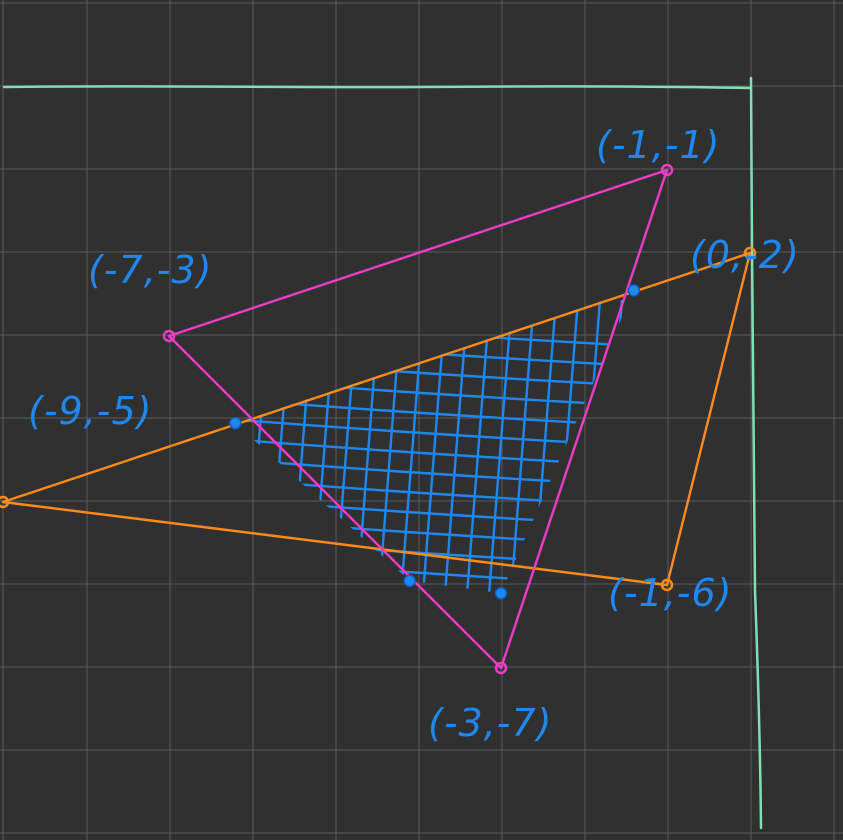 The height and width of the screenshot is (840, 843). What do you see at coordinates (490, 723) in the screenshot?
I see `label-a-vertex-3: (-3,-7)` at bounding box center [490, 723].